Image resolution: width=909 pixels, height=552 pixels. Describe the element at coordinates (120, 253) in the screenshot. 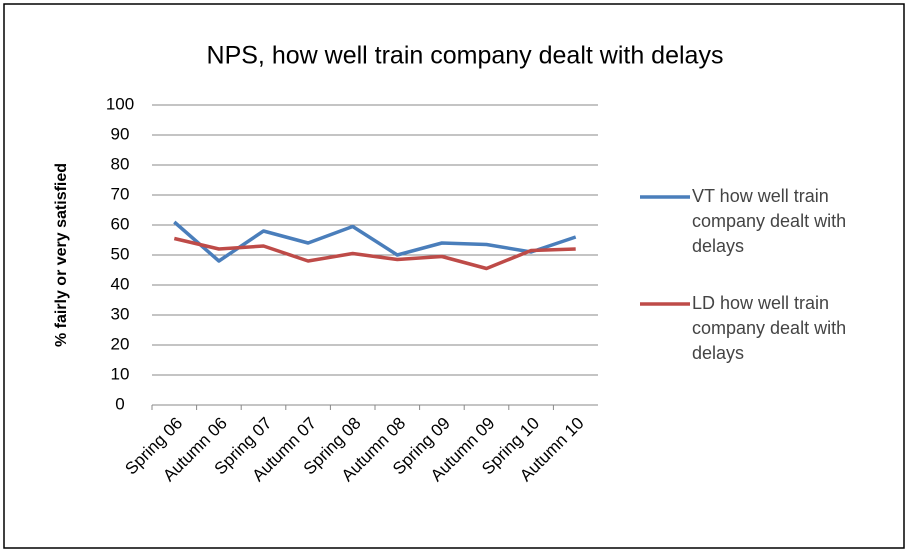

I see `y-tick-label: 50` at that location.